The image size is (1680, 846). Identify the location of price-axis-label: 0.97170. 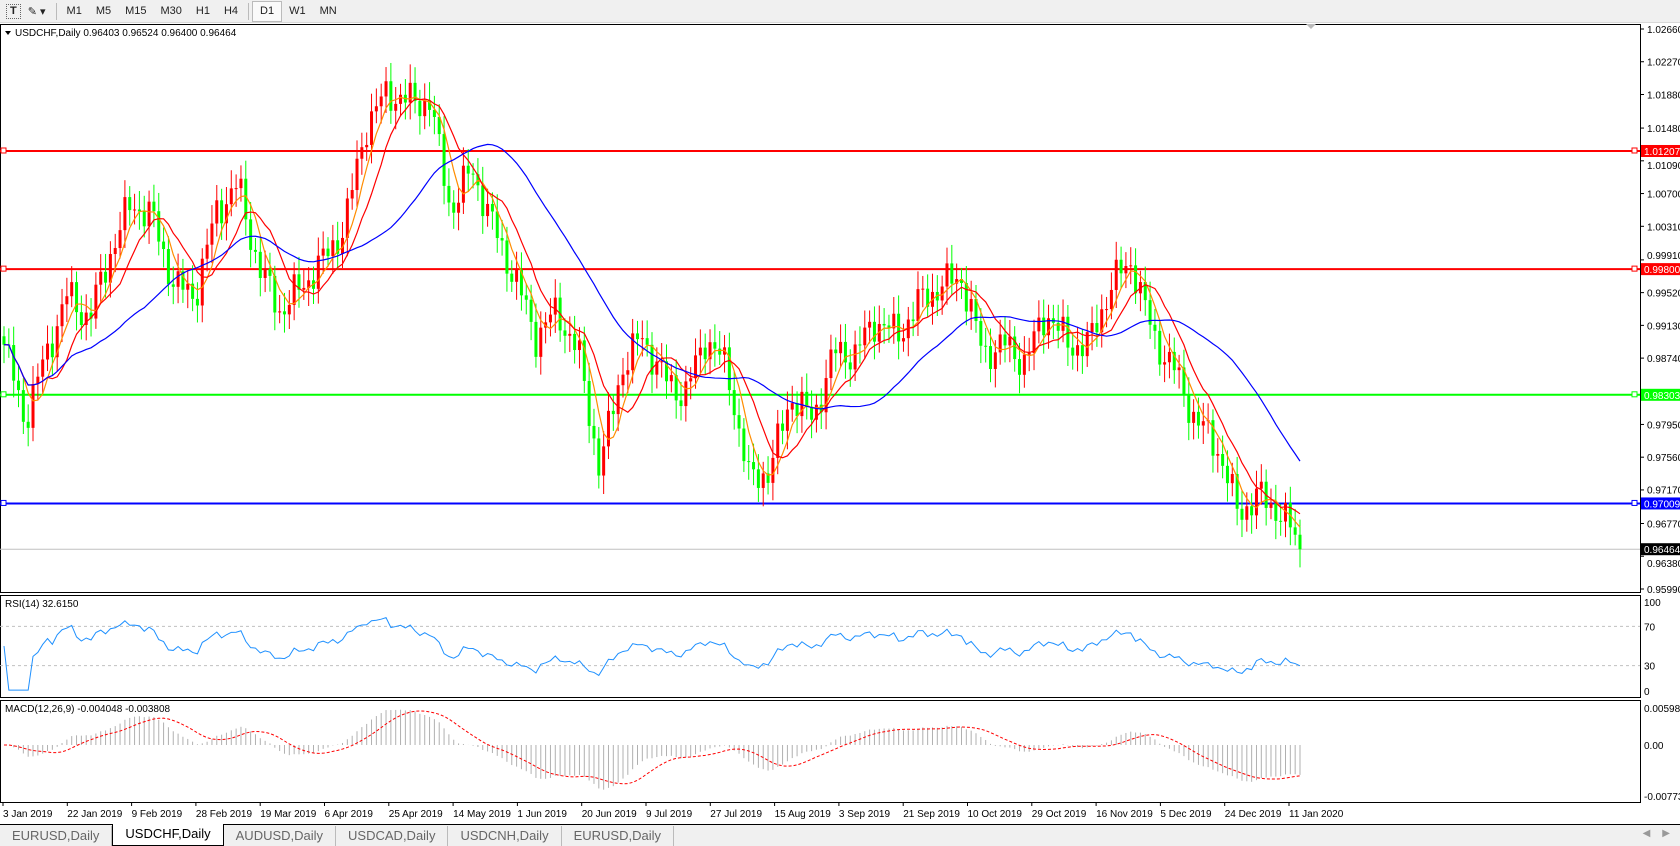
(1663, 490).